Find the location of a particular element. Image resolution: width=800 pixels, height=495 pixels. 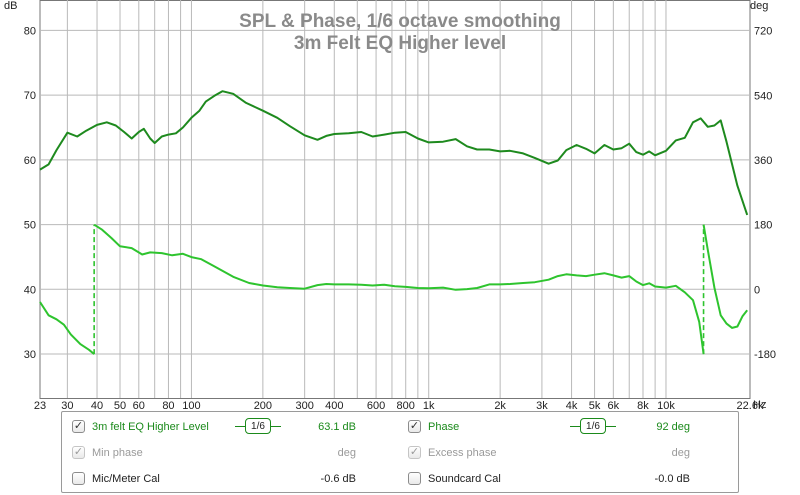

chart-subtitle: 3m Felt EQ Higher level is located at coordinates (400, 43).